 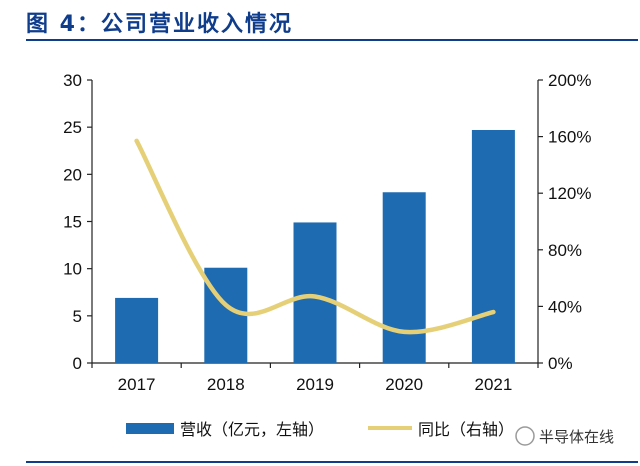 I want to click on figure-title: 图 4：公司营业收入情况, so click(x=159, y=24).